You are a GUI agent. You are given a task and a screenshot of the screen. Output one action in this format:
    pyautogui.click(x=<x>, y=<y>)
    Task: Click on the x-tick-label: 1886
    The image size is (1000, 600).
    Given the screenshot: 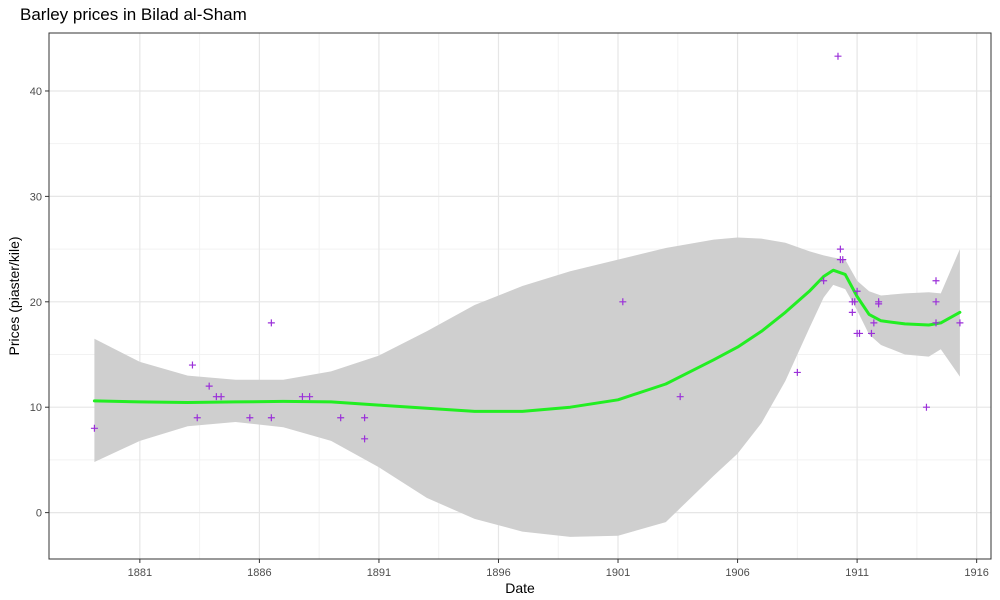 What is the action you would take?
    pyautogui.click(x=259, y=573)
    